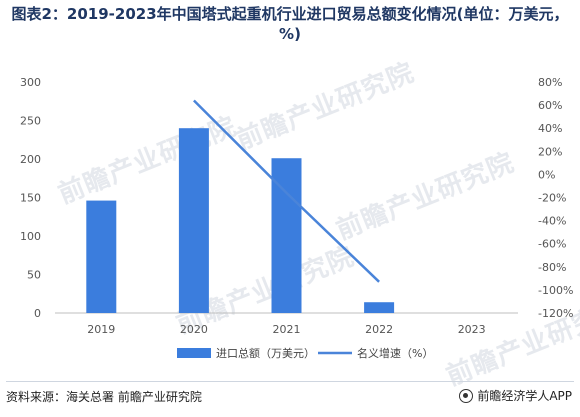 This screenshot has width=580, height=417. I want to click on x-tick-label: 2021, so click(287, 329).